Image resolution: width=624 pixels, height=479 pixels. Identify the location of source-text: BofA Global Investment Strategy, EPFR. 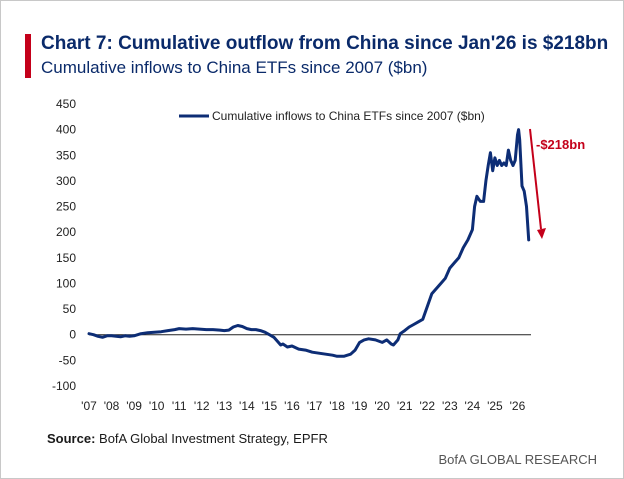
(211, 438).